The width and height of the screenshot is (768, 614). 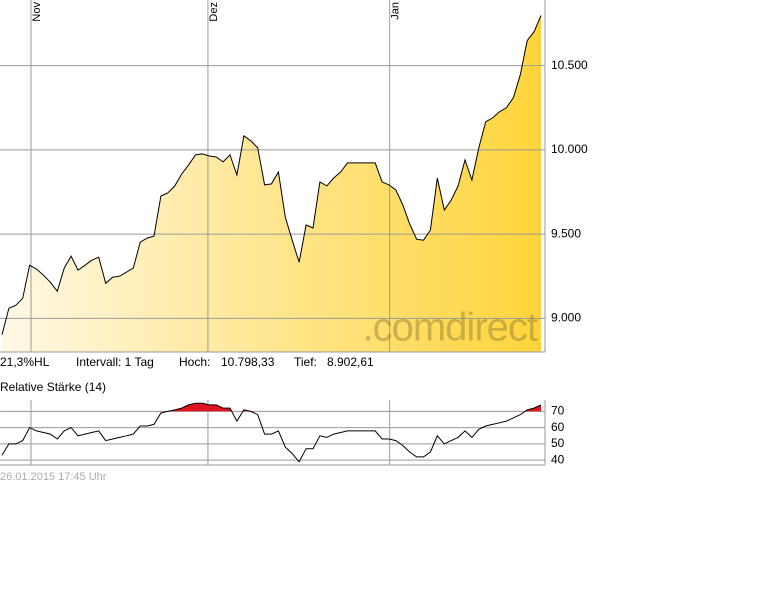 I want to click on low-label: Tief:, so click(x=305, y=362).